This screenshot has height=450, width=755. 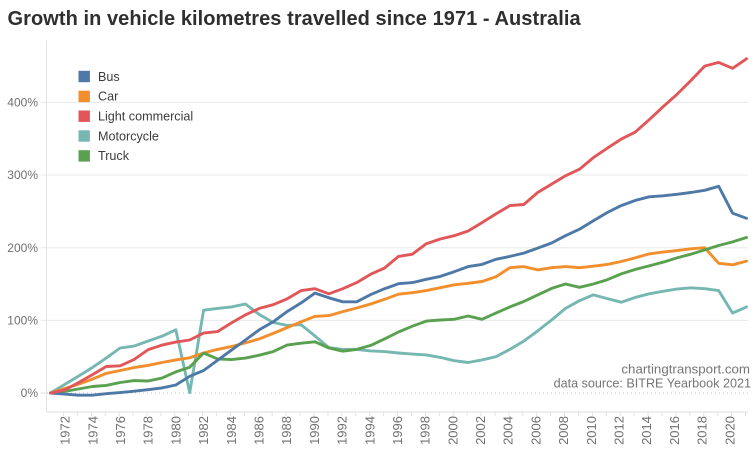 What do you see at coordinates (22, 175) in the screenshot?
I see `svg-text: 300%` at bounding box center [22, 175].